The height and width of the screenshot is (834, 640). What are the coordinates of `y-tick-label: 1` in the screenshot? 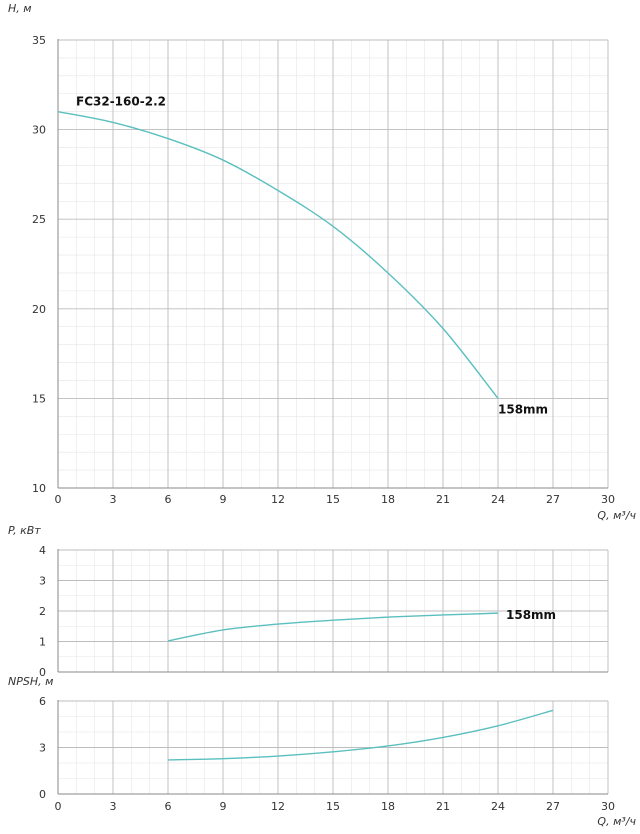 It's located at (42, 642).